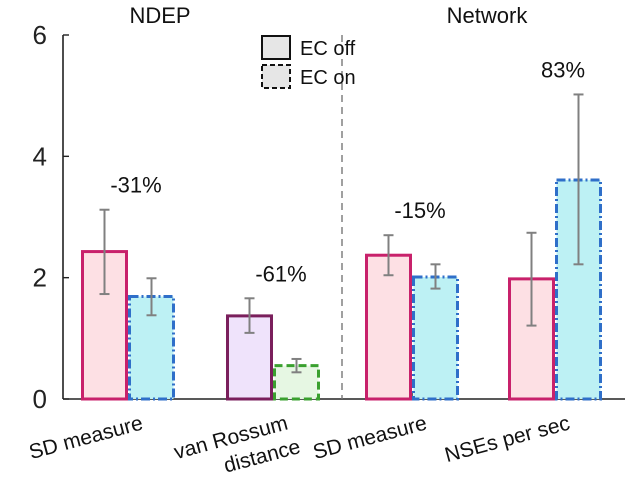  What do you see at coordinates (488, 15) in the screenshot?
I see `panel-title: Network` at bounding box center [488, 15].